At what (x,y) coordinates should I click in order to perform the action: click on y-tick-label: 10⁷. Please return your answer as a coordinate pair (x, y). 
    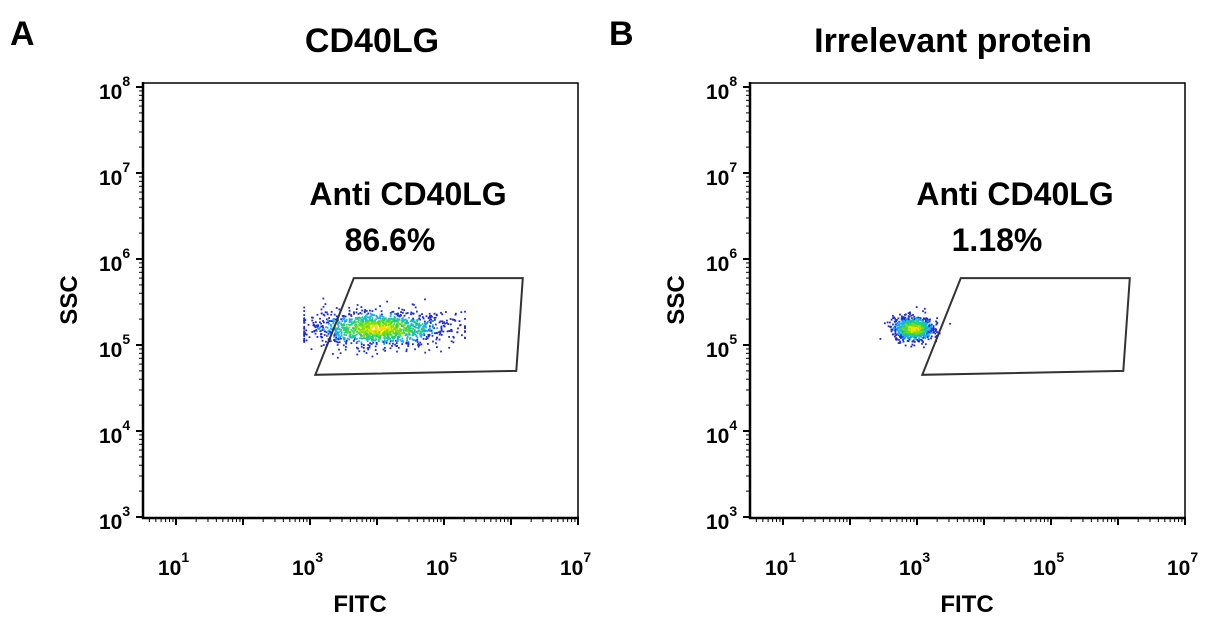
    Looking at the image, I should click on (721, 174).